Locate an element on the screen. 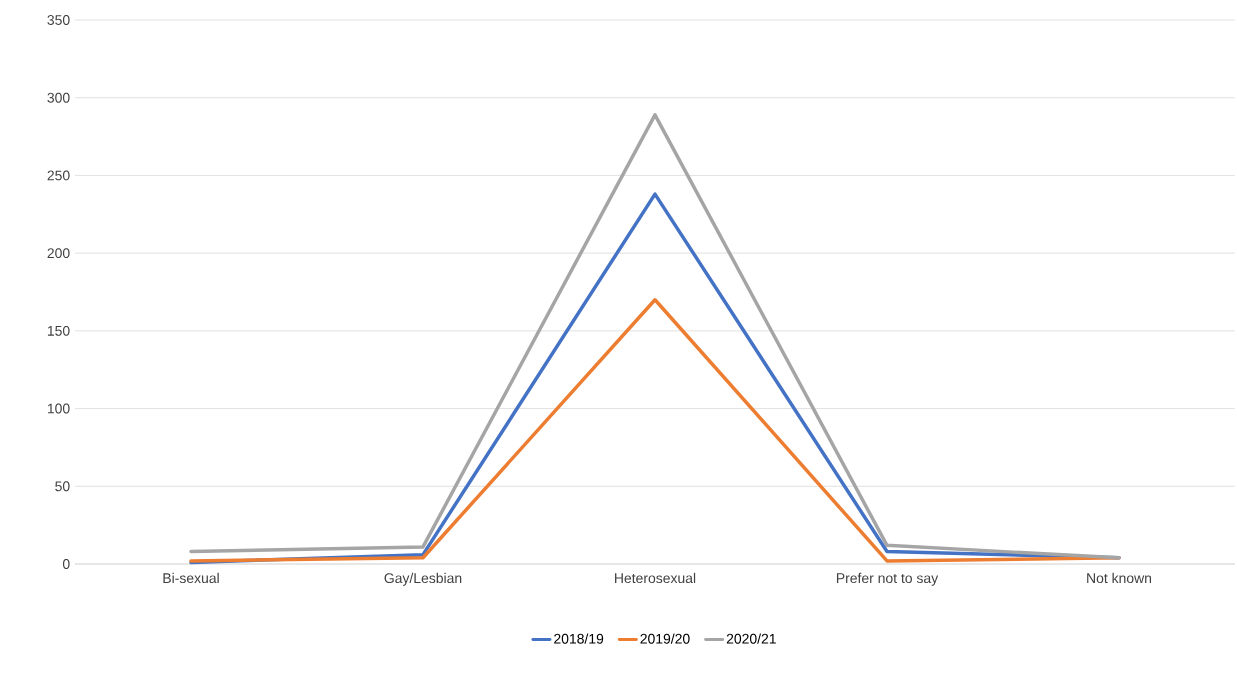 The image size is (1237, 686). legend-label: 2019/20 is located at coordinates (665, 638).